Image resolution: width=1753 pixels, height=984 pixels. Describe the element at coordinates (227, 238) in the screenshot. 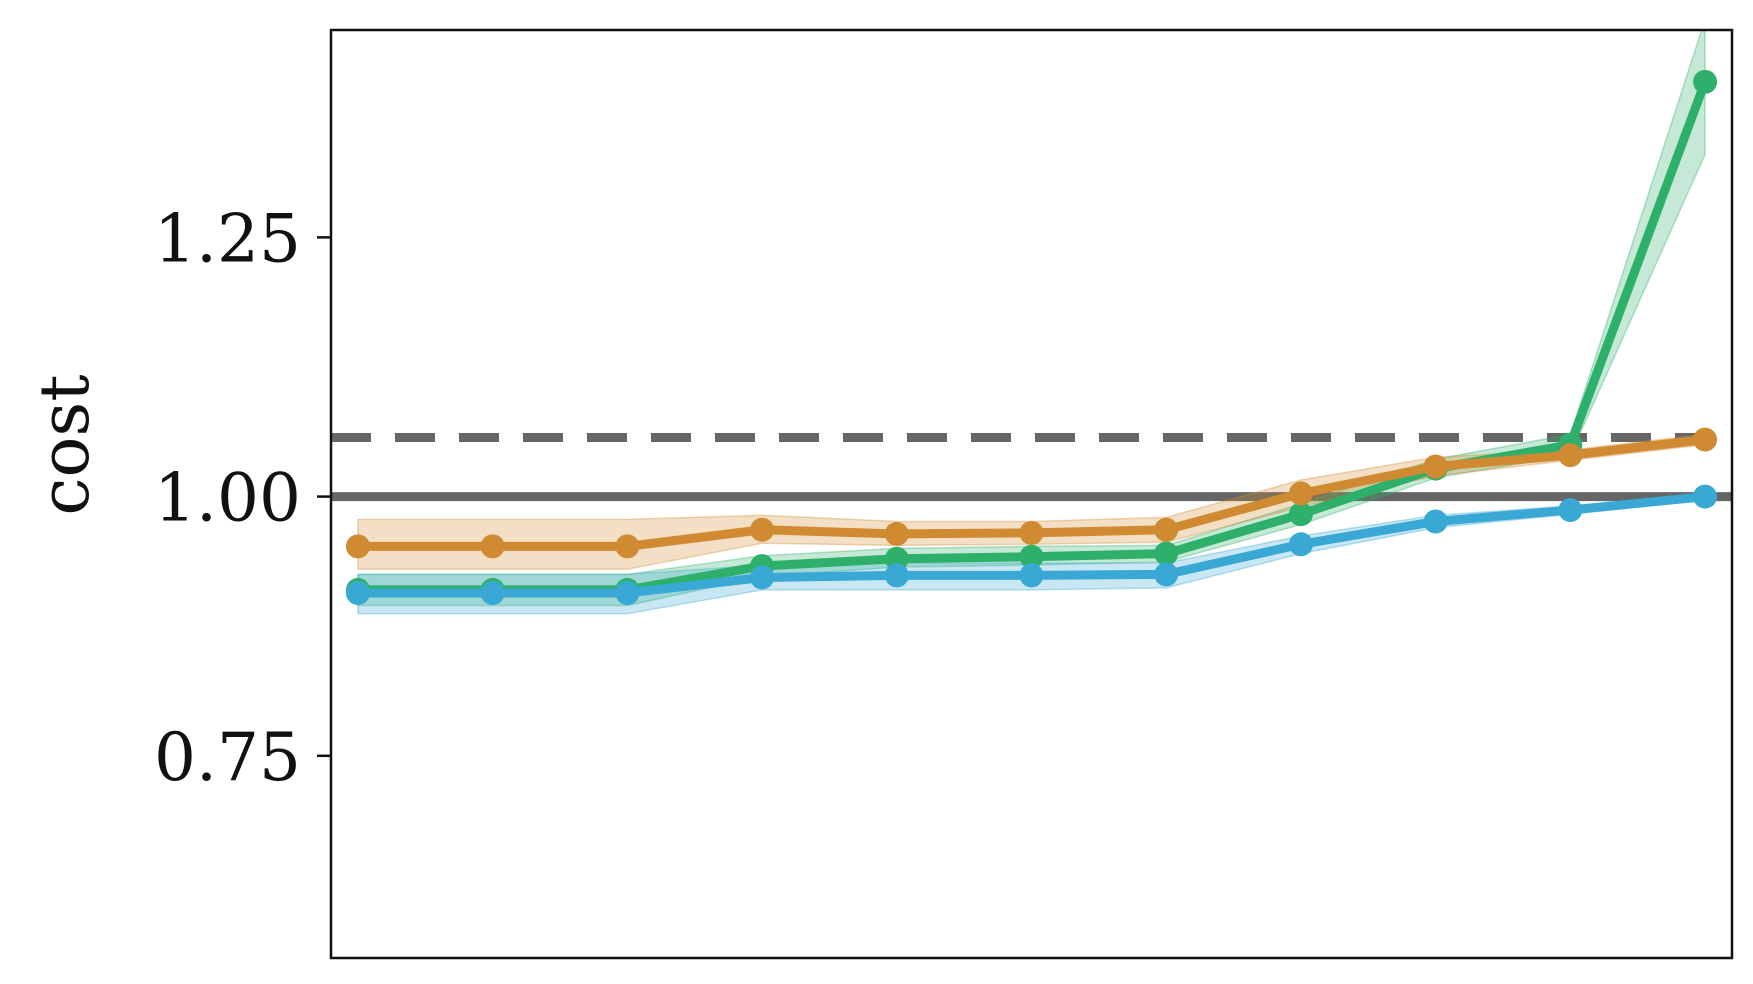

I see `y-tick-label: 1.25` at that location.